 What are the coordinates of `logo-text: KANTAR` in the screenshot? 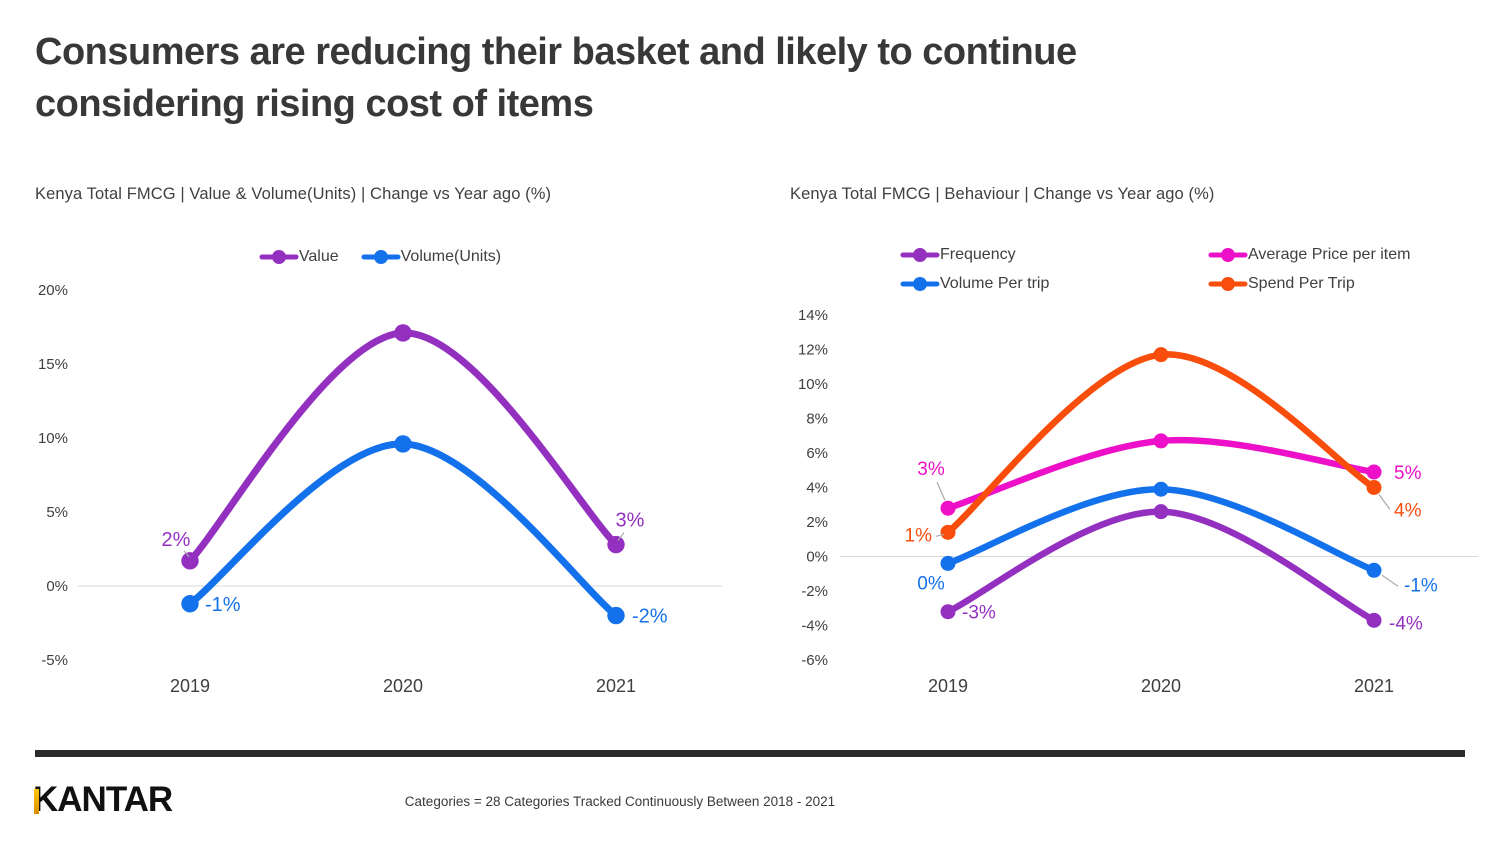 It's located at (103, 799).